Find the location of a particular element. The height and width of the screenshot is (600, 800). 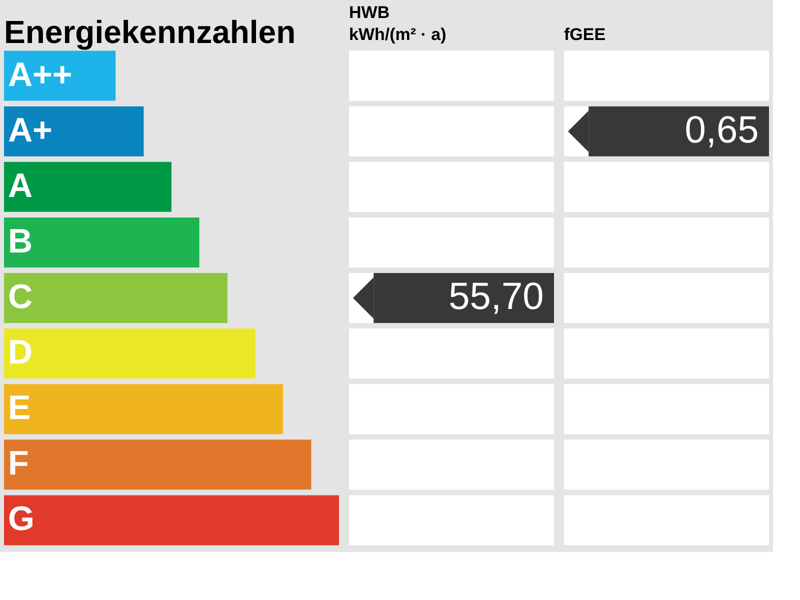

y-tick-label: F is located at coordinates (18, 463).